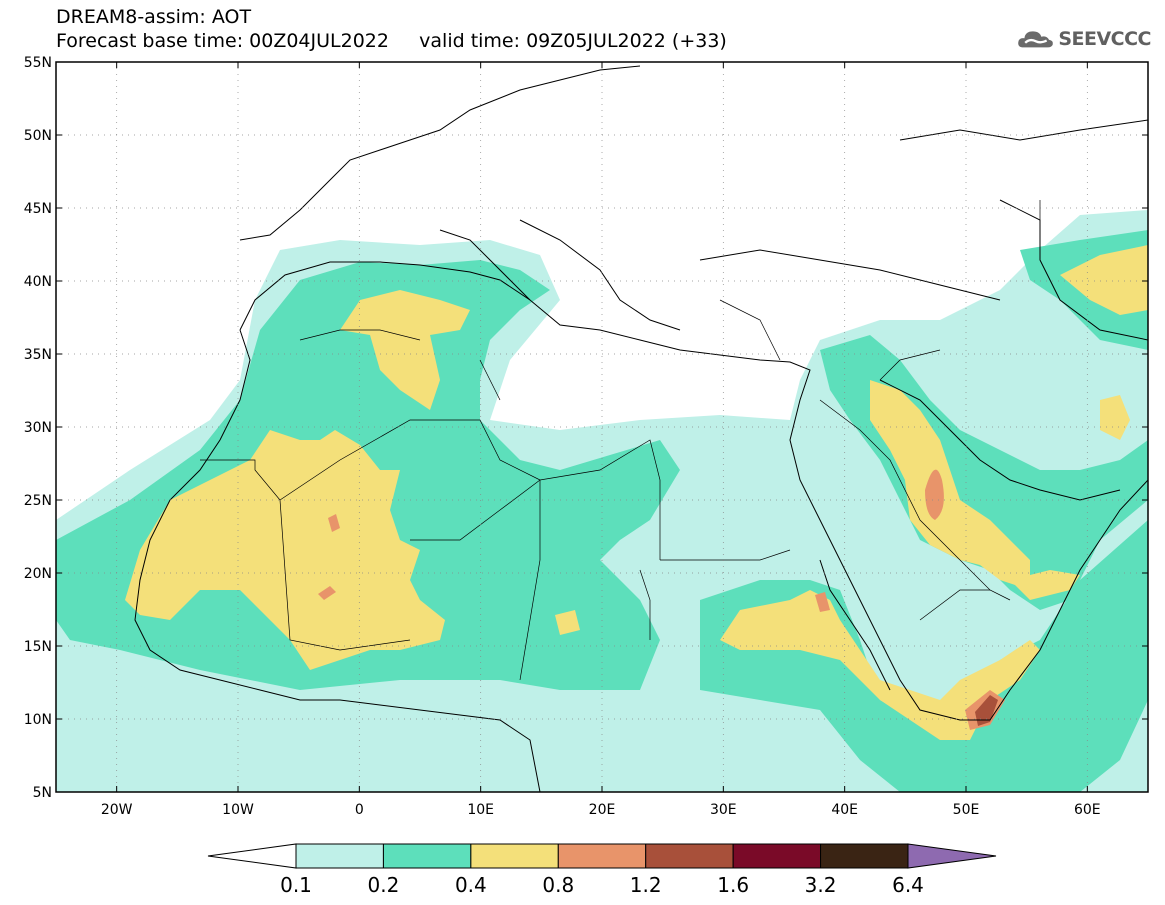 This screenshot has height=905, width=1165. I want to click on lon-tick-label: 50E, so click(966, 810).